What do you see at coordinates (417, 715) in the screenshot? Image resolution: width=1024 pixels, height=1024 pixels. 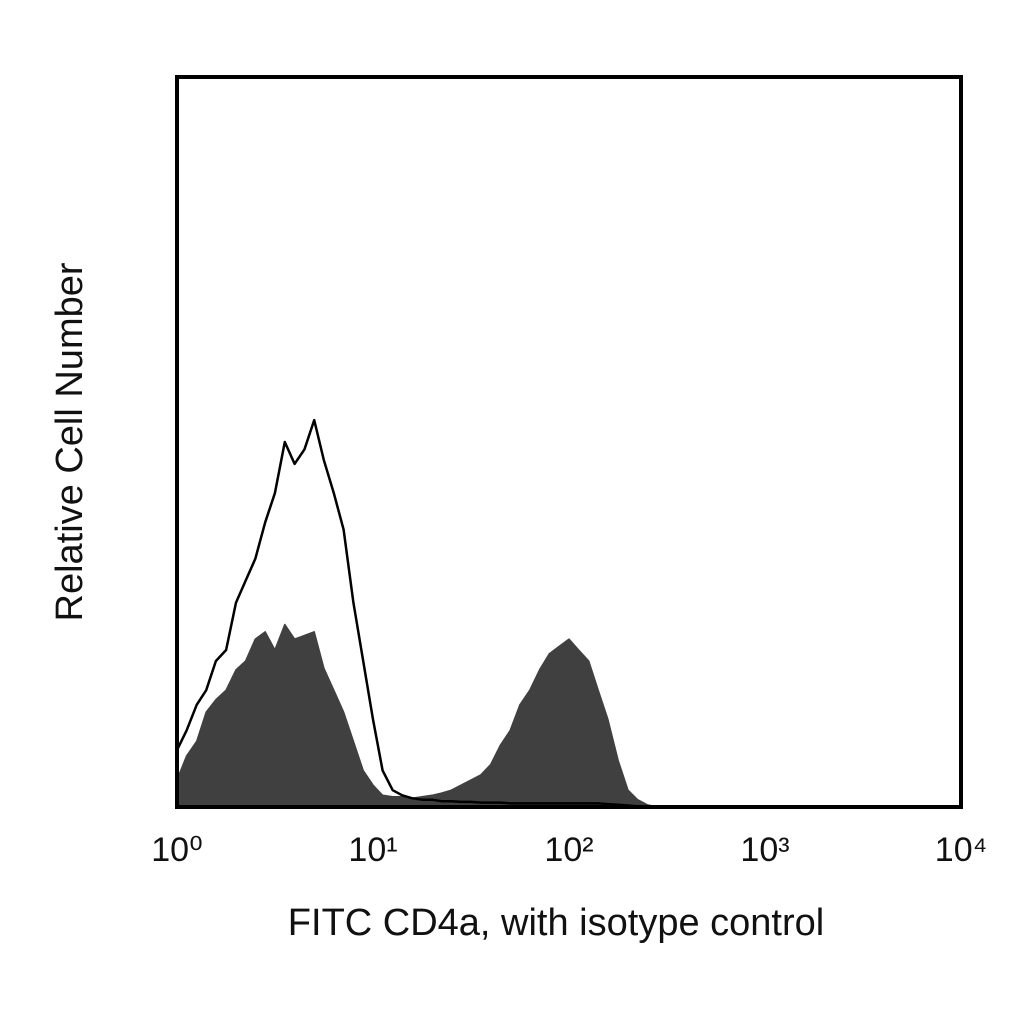 I see `filled-histogram` at bounding box center [417, 715].